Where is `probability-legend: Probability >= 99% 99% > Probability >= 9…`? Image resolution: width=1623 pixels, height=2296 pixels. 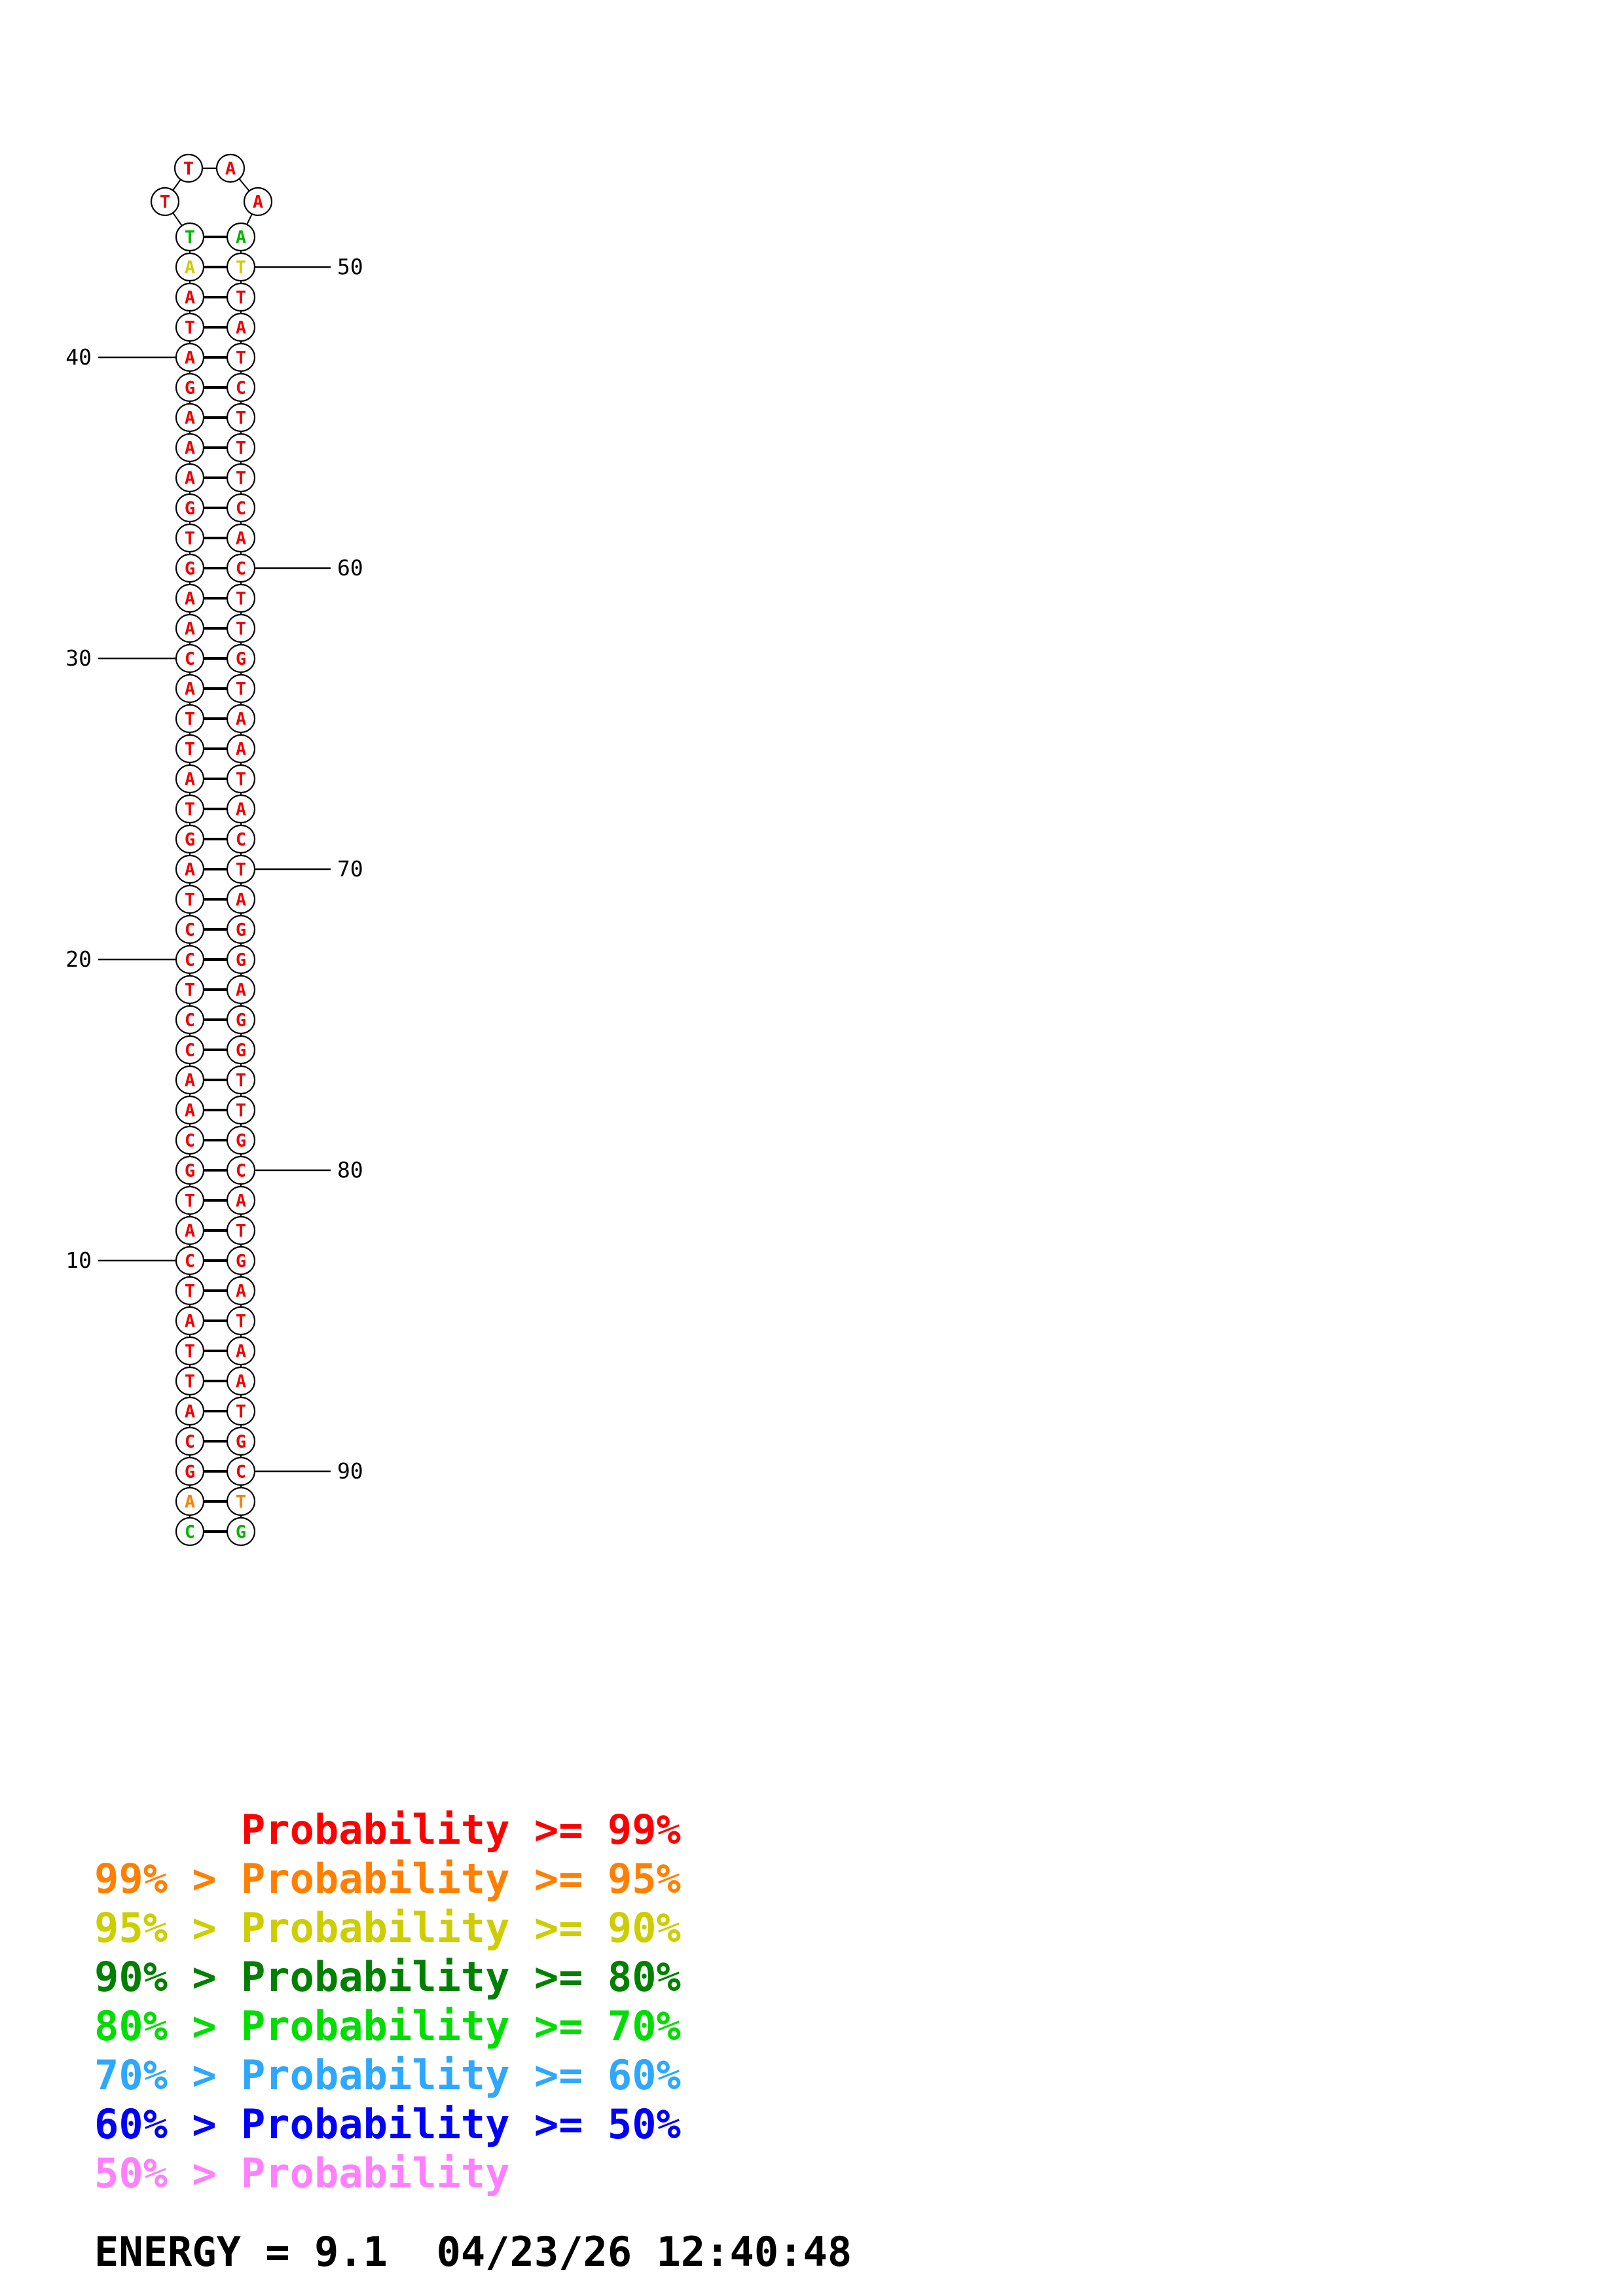 probability-legend: Probability >= 99% 99% > Probability >= 9… is located at coordinates (387, 2001).